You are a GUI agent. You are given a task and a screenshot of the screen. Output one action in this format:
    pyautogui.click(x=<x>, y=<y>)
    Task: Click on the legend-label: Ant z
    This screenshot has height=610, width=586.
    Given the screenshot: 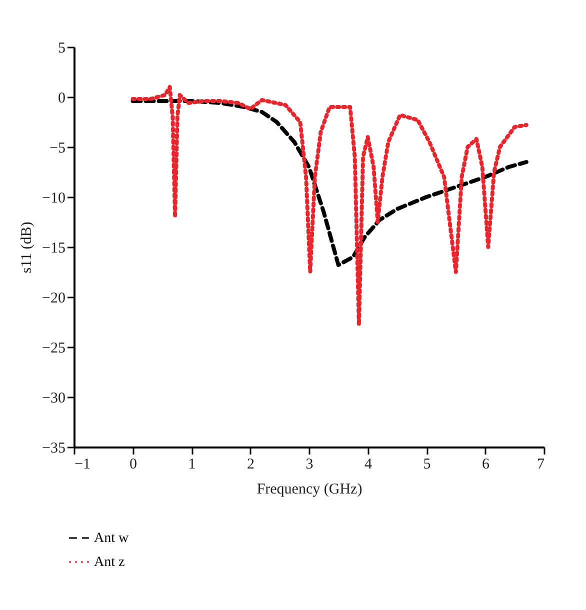 What is the action you would take?
    pyautogui.click(x=109, y=562)
    